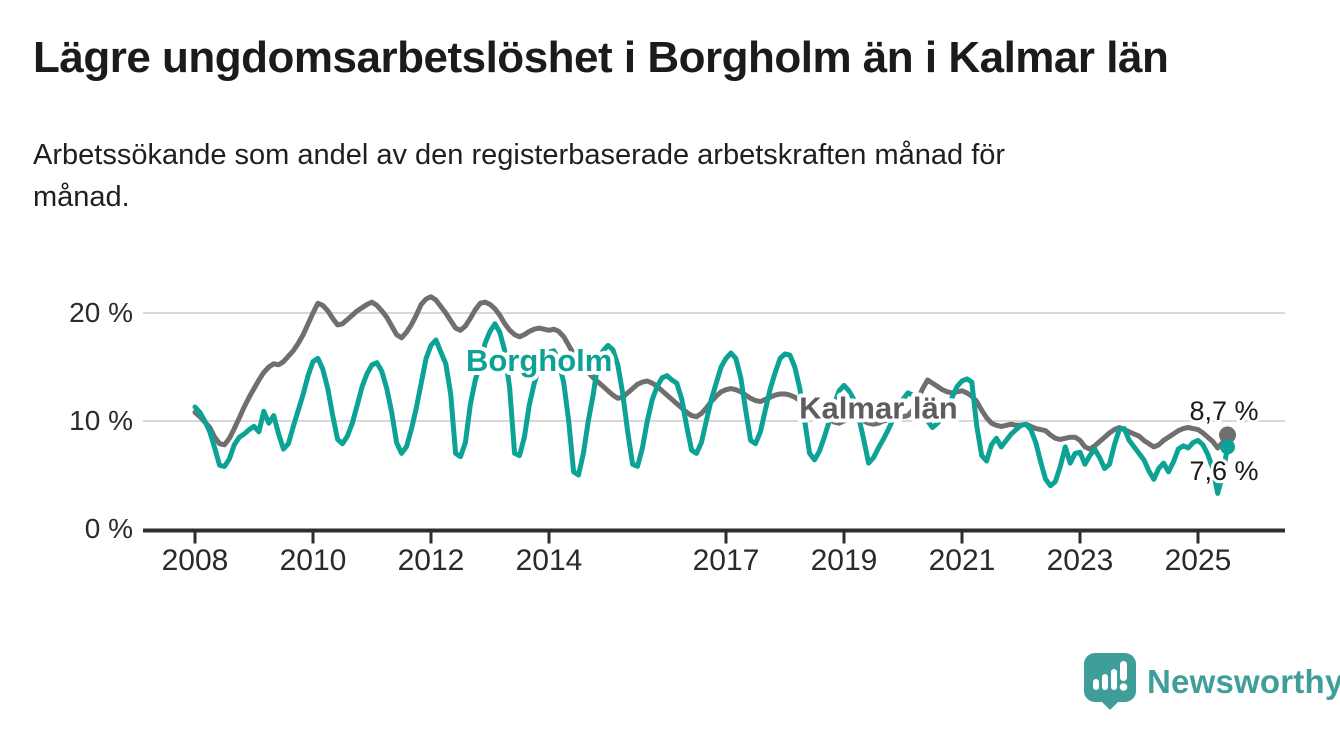  What do you see at coordinates (878, 407) in the screenshot?
I see `series-label-kalmar-l-n: Kalmar län` at bounding box center [878, 407].